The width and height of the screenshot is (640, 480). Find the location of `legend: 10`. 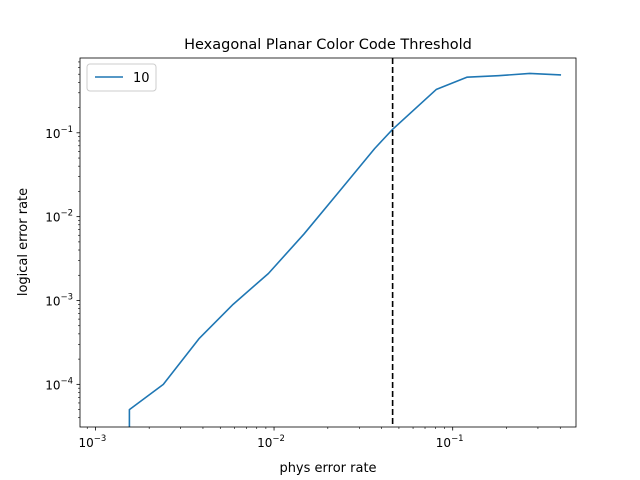

legend: 10 is located at coordinates (121, 77).